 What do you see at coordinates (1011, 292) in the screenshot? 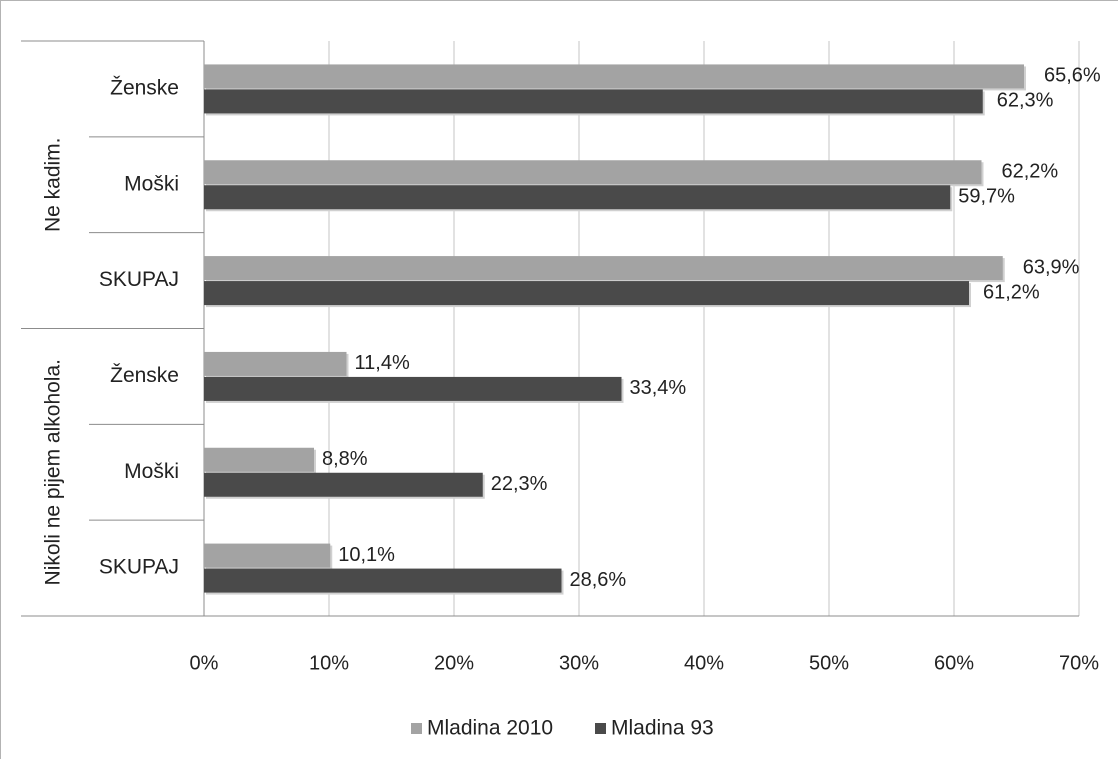
I see `data-label: 61,2%` at bounding box center [1011, 292].